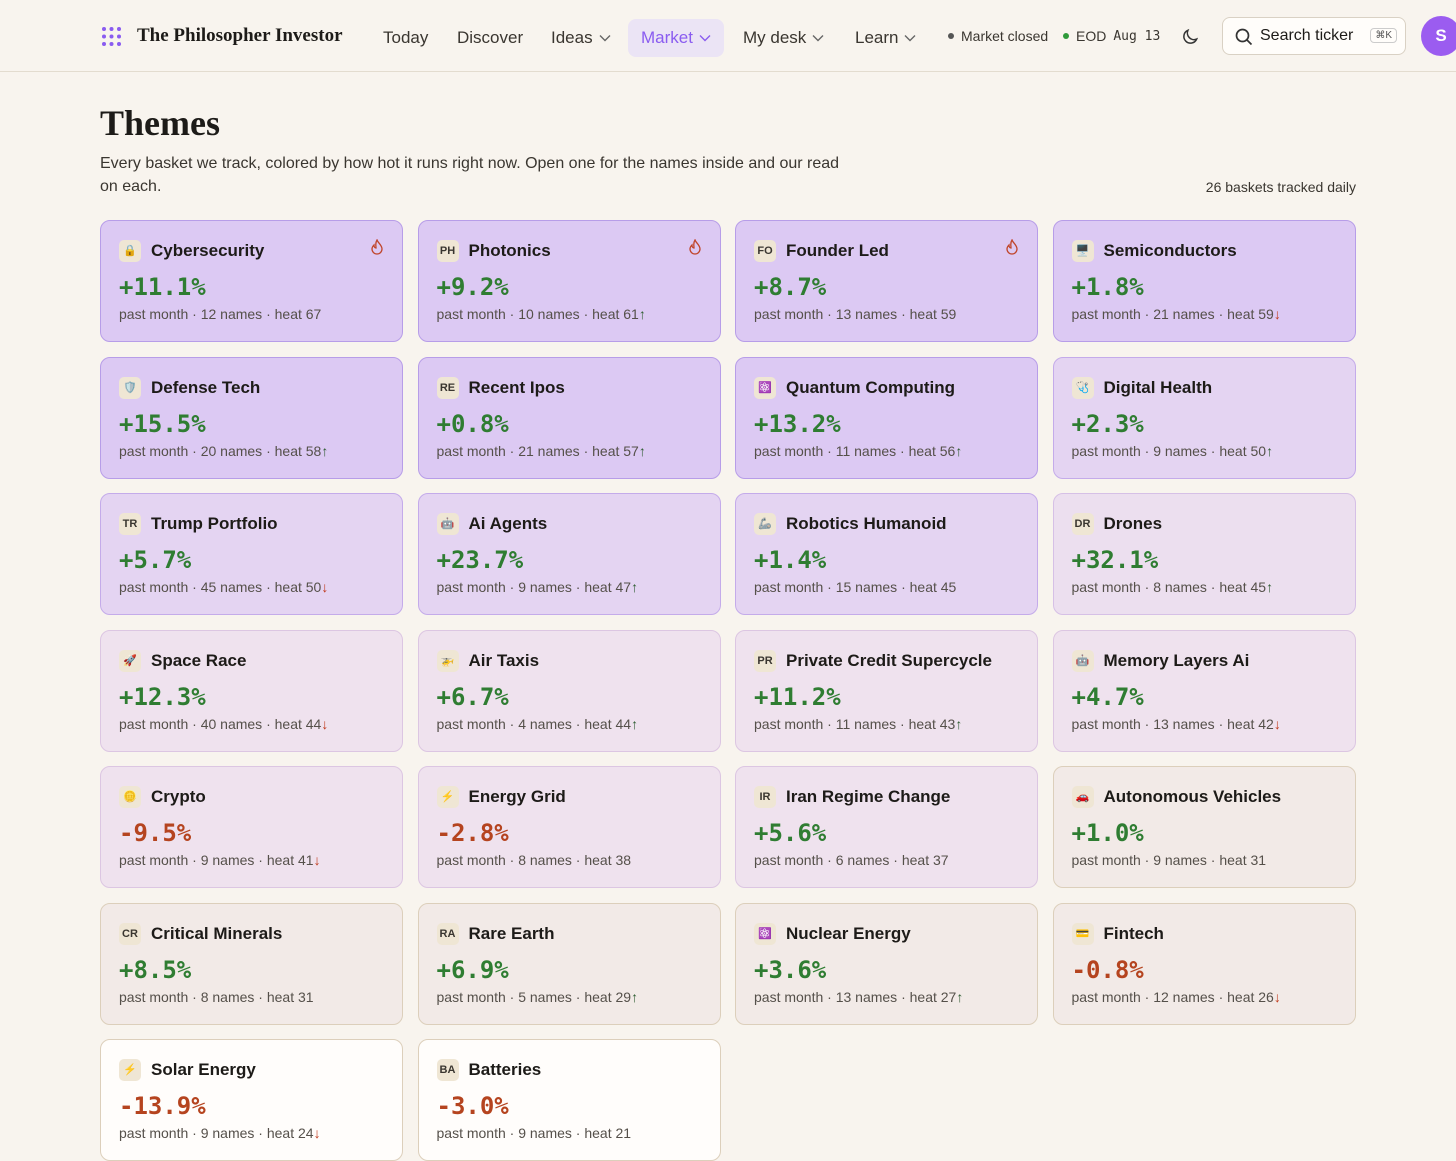 Image resolution: width=1456 pixels, height=1161 pixels. Describe the element at coordinates (517, 796) in the screenshot. I see `theme-name: Energy Grid` at that location.